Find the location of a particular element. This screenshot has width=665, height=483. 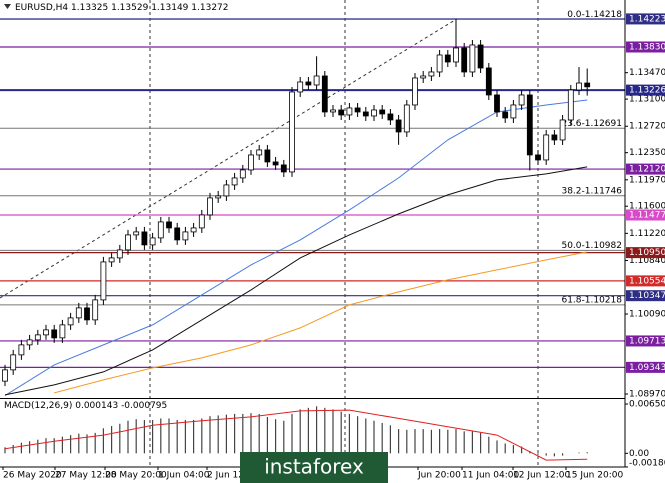

y-tick-label: 0.00 is located at coordinates (639, 454).